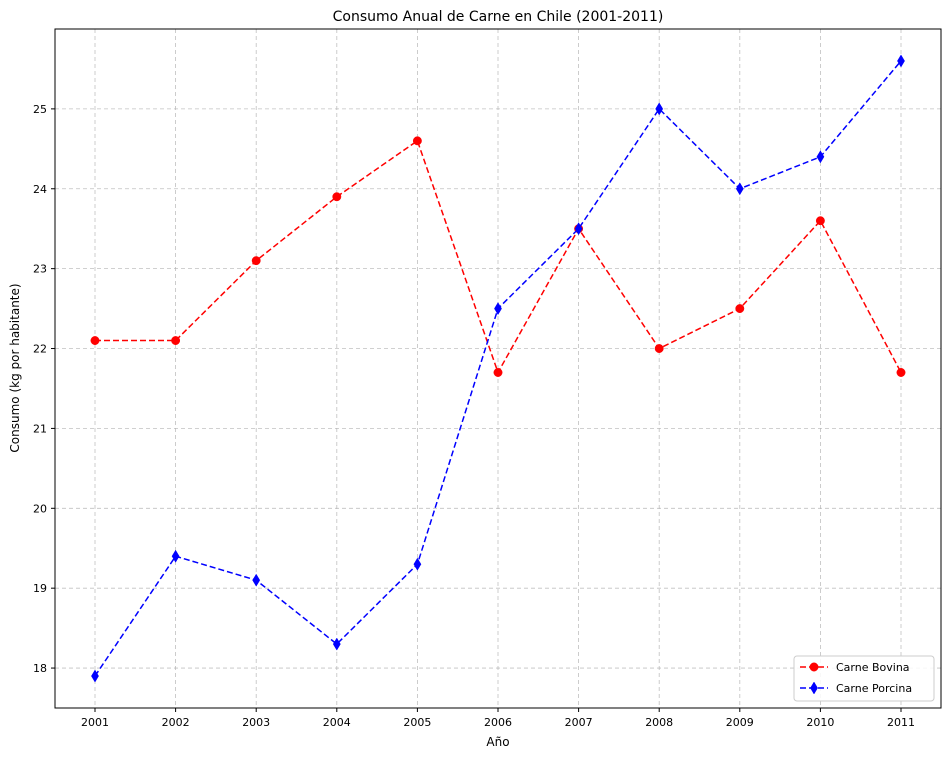  Describe the element at coordinates (659, 722) in the screenshot. I see `x-tick-label: 2008` at that location.